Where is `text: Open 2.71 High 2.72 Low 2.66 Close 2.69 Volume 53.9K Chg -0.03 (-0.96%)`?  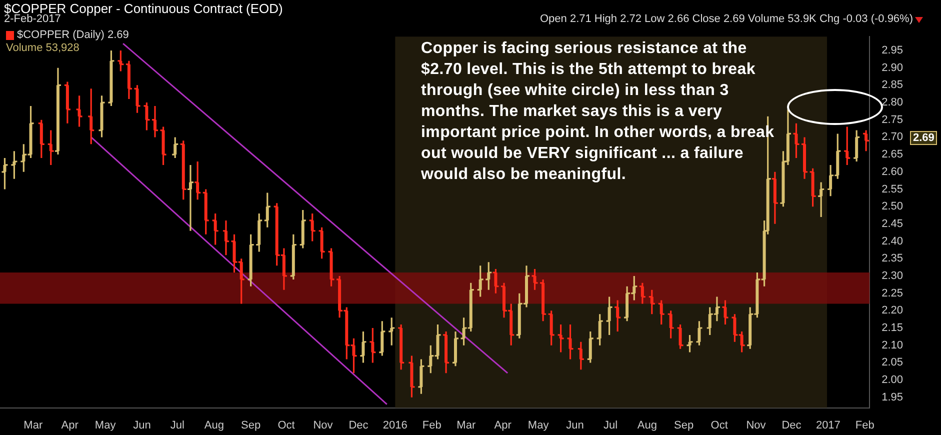
text: Open 2.71 High 2.72 Low 2.66 Close 2.69 Volume 53.9K Chg -0.03 (-0.96%) is located at coordinates (726, 19).